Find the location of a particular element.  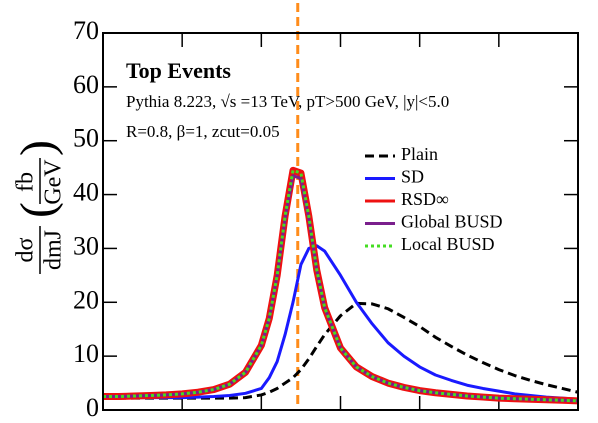

y-tick-label: 0 is located at coordinates (92, 407).